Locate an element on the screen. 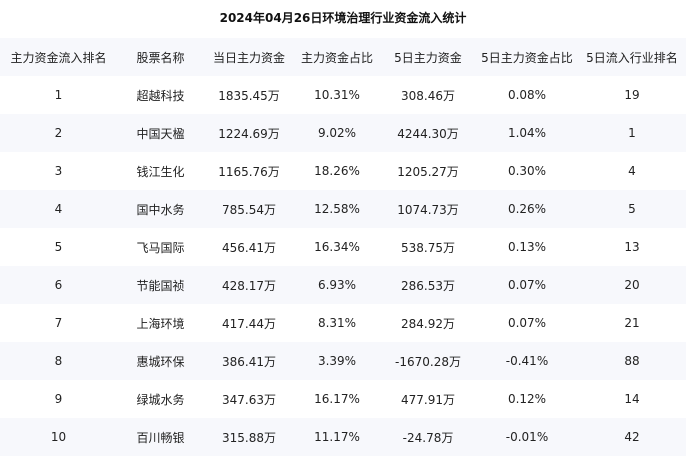 This screenshot has width=686, height=456. cell-5day-main-fund-ratio: 0.30% is located at coordinates (527, 171).